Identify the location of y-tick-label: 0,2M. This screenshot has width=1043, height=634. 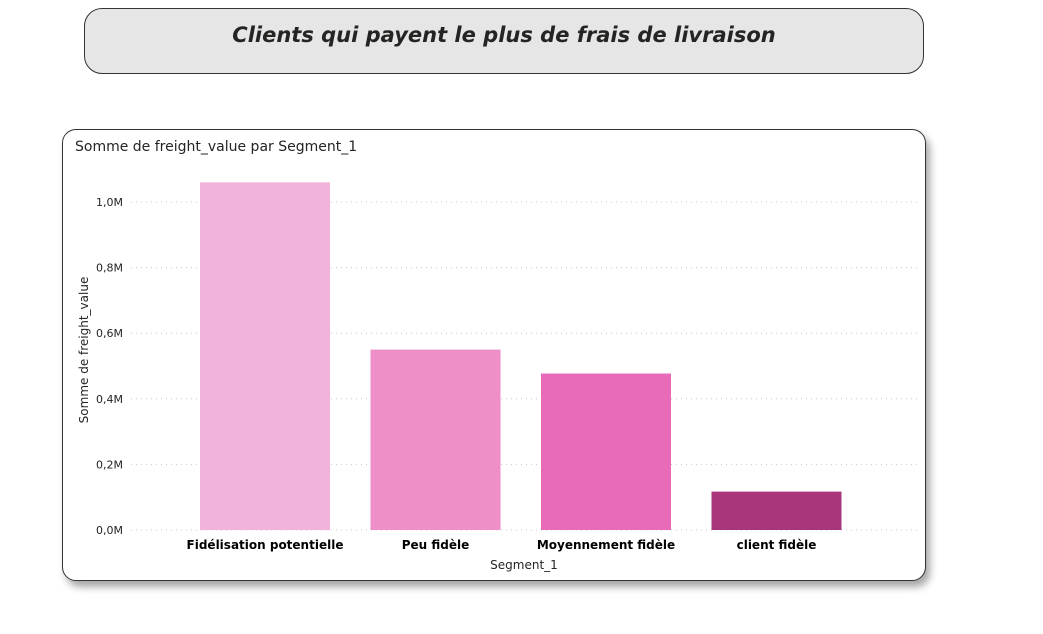
(109, 464).